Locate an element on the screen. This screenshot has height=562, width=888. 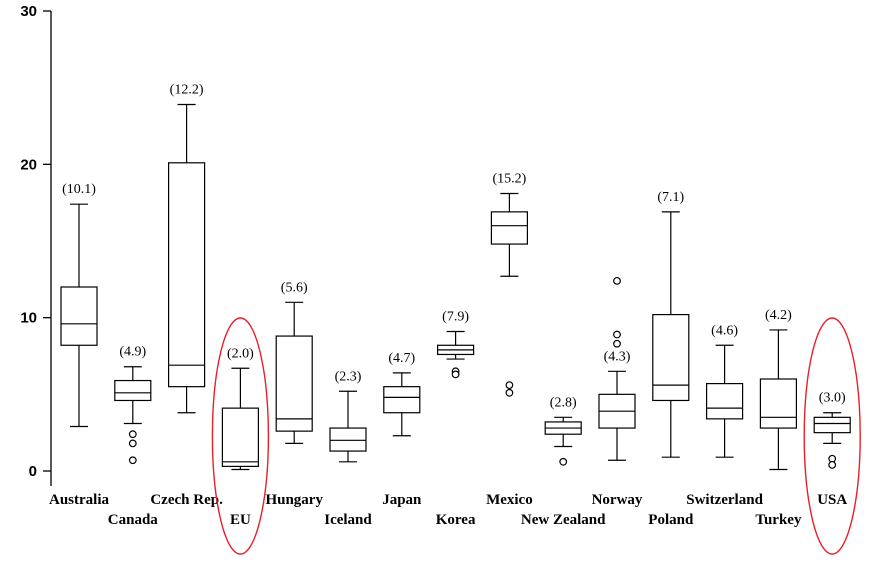
category-label: Iceland is located at coordinates (348, 520).